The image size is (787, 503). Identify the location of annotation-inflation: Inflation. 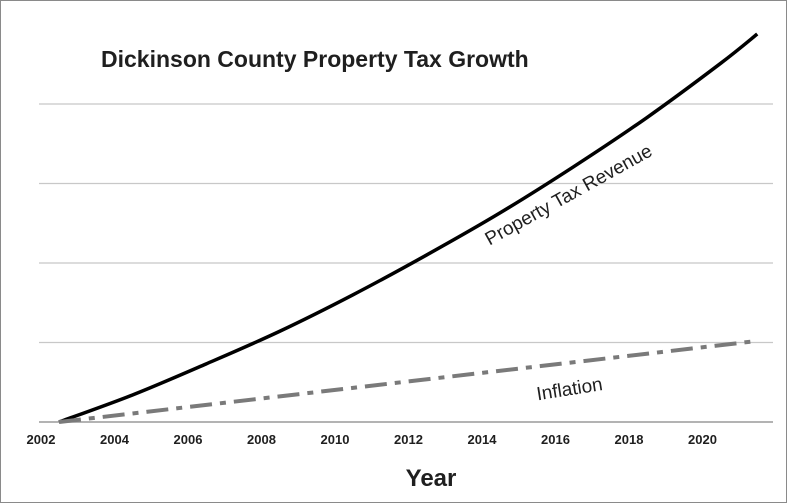
(569, 389).